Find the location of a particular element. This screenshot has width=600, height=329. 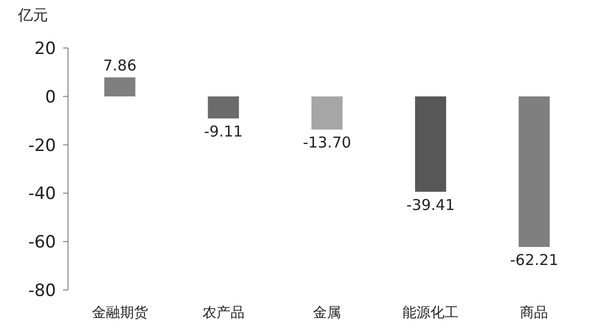

y-tick-label: 20 is located at coordinates (45, 48).